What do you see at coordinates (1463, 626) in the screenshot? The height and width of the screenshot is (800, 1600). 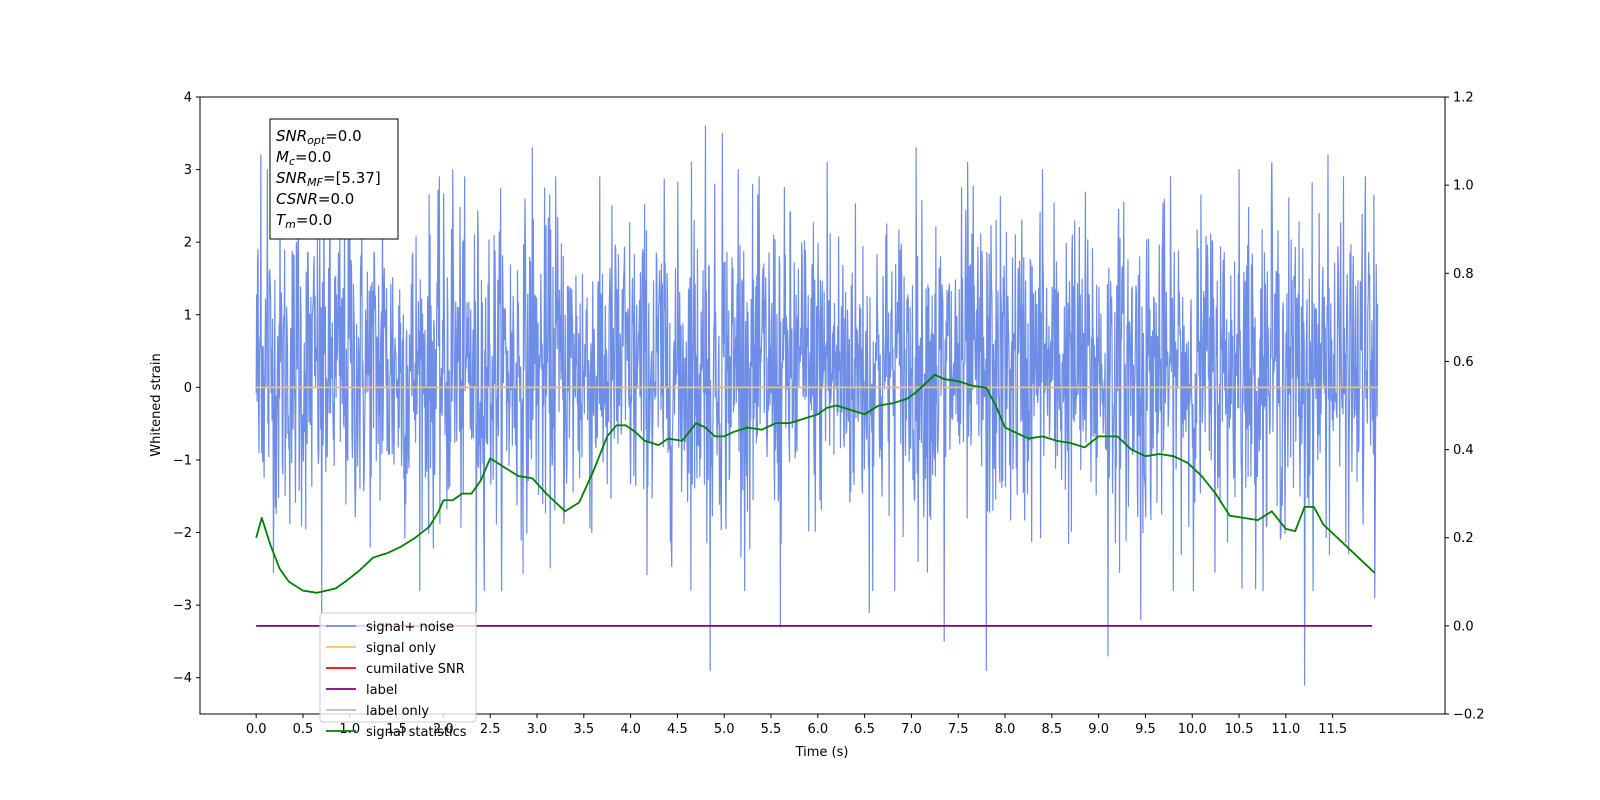 I see `y2-tick-label: 0.0` at bounding box center [1463, 626].